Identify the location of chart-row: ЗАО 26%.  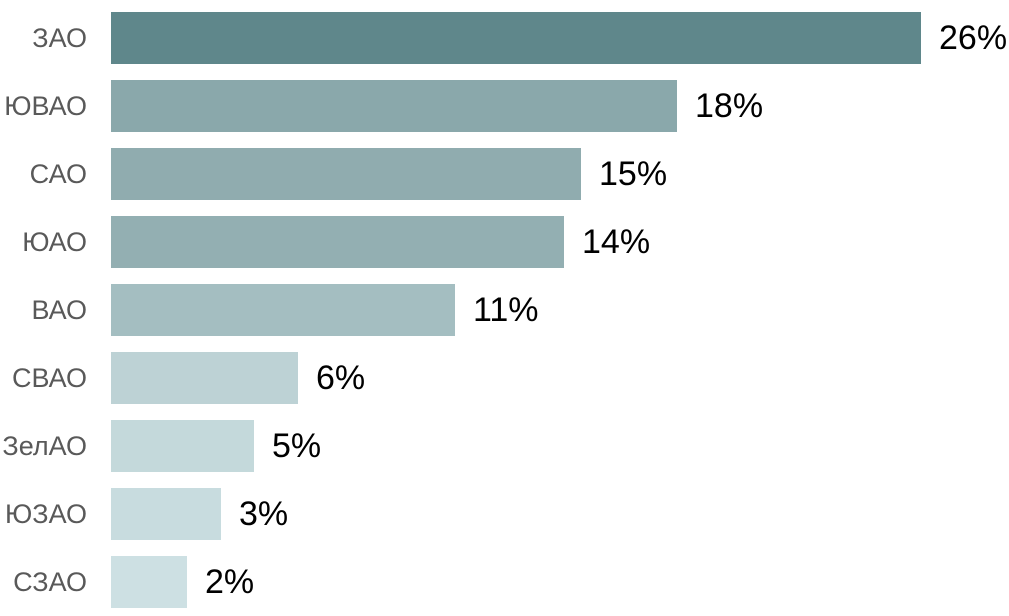
(504, 38).